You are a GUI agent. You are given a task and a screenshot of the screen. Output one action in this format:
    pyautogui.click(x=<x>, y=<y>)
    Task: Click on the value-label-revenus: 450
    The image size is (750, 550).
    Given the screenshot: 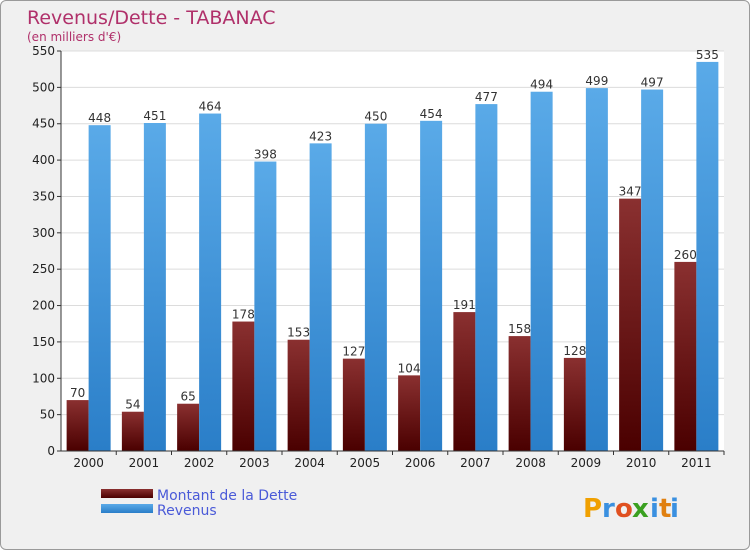 What is the action you would take?
    pyautogui.click(x=375, y=117)
    